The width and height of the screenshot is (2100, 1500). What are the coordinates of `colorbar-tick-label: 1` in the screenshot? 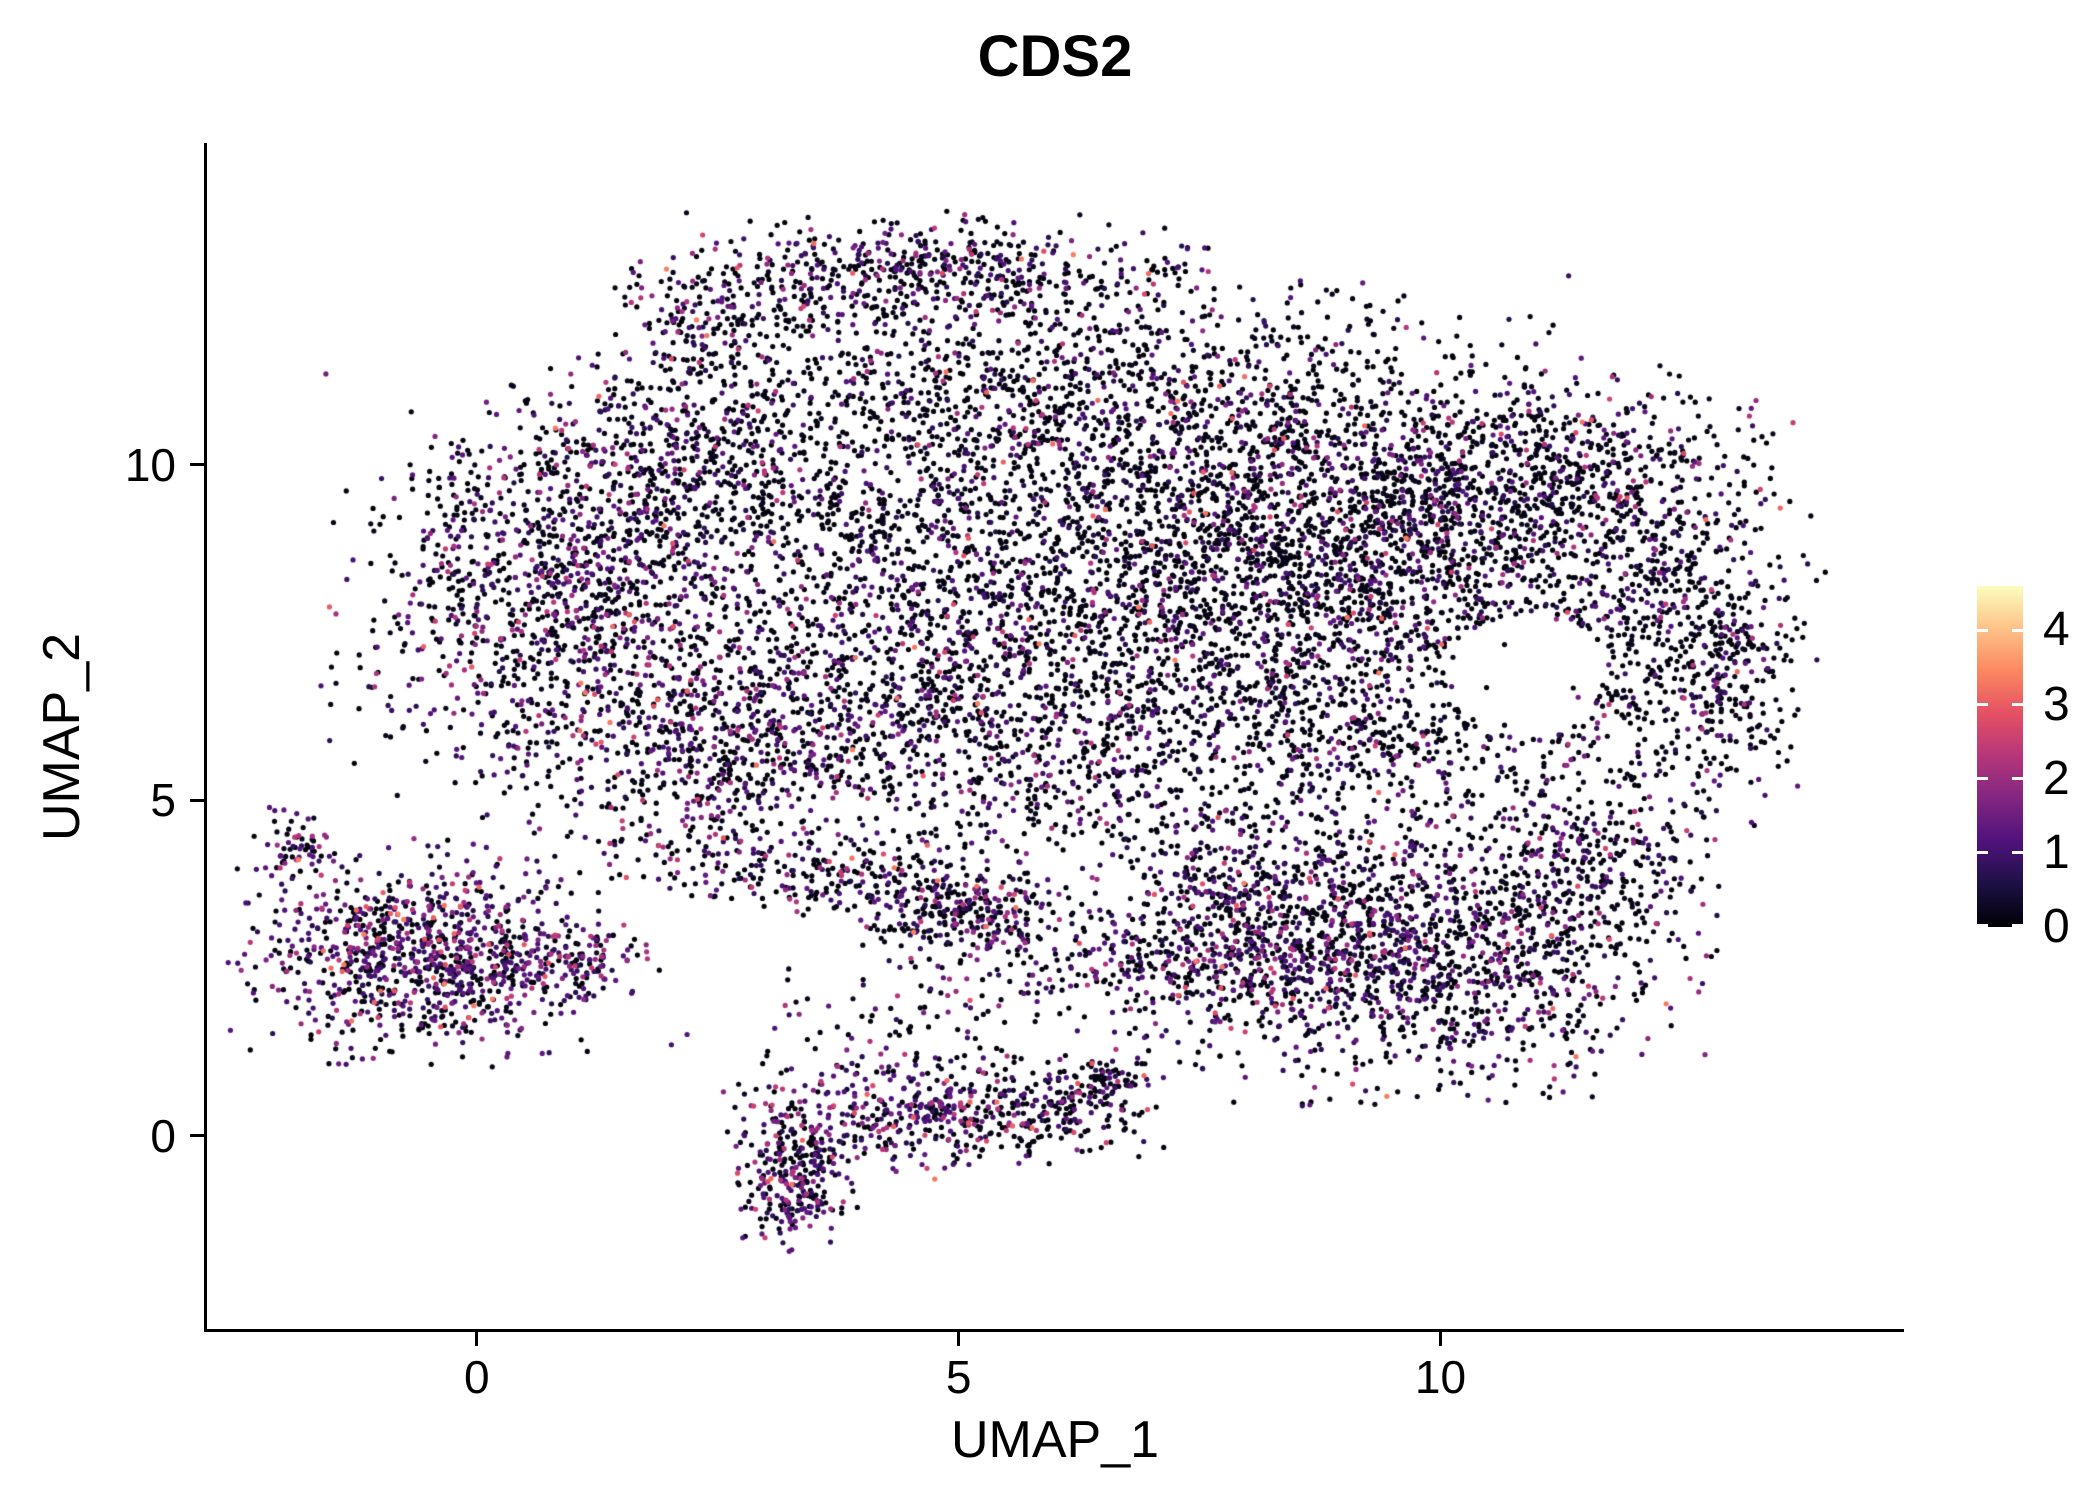 It's located at (2056, 852).